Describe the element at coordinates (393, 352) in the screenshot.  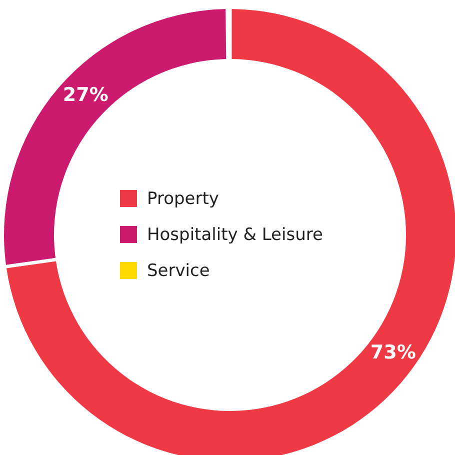
I see `data-label: 73%` at that location.